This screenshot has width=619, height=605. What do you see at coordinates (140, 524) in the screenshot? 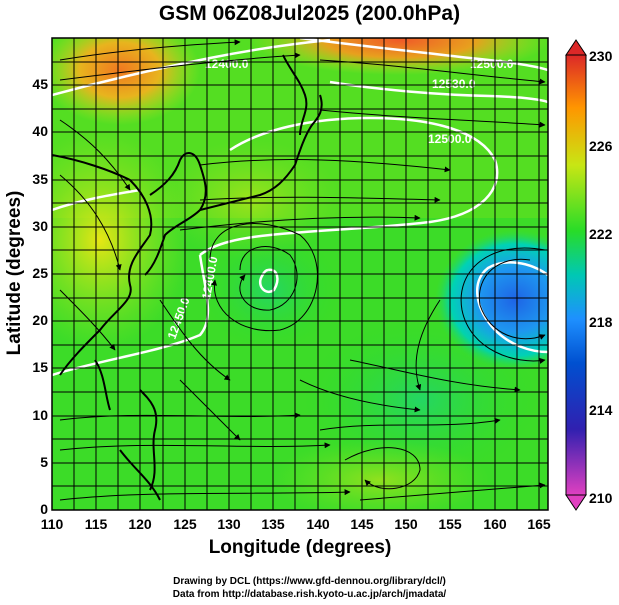
I see `x-tick-label: 120` at bounding box center [140, 524].